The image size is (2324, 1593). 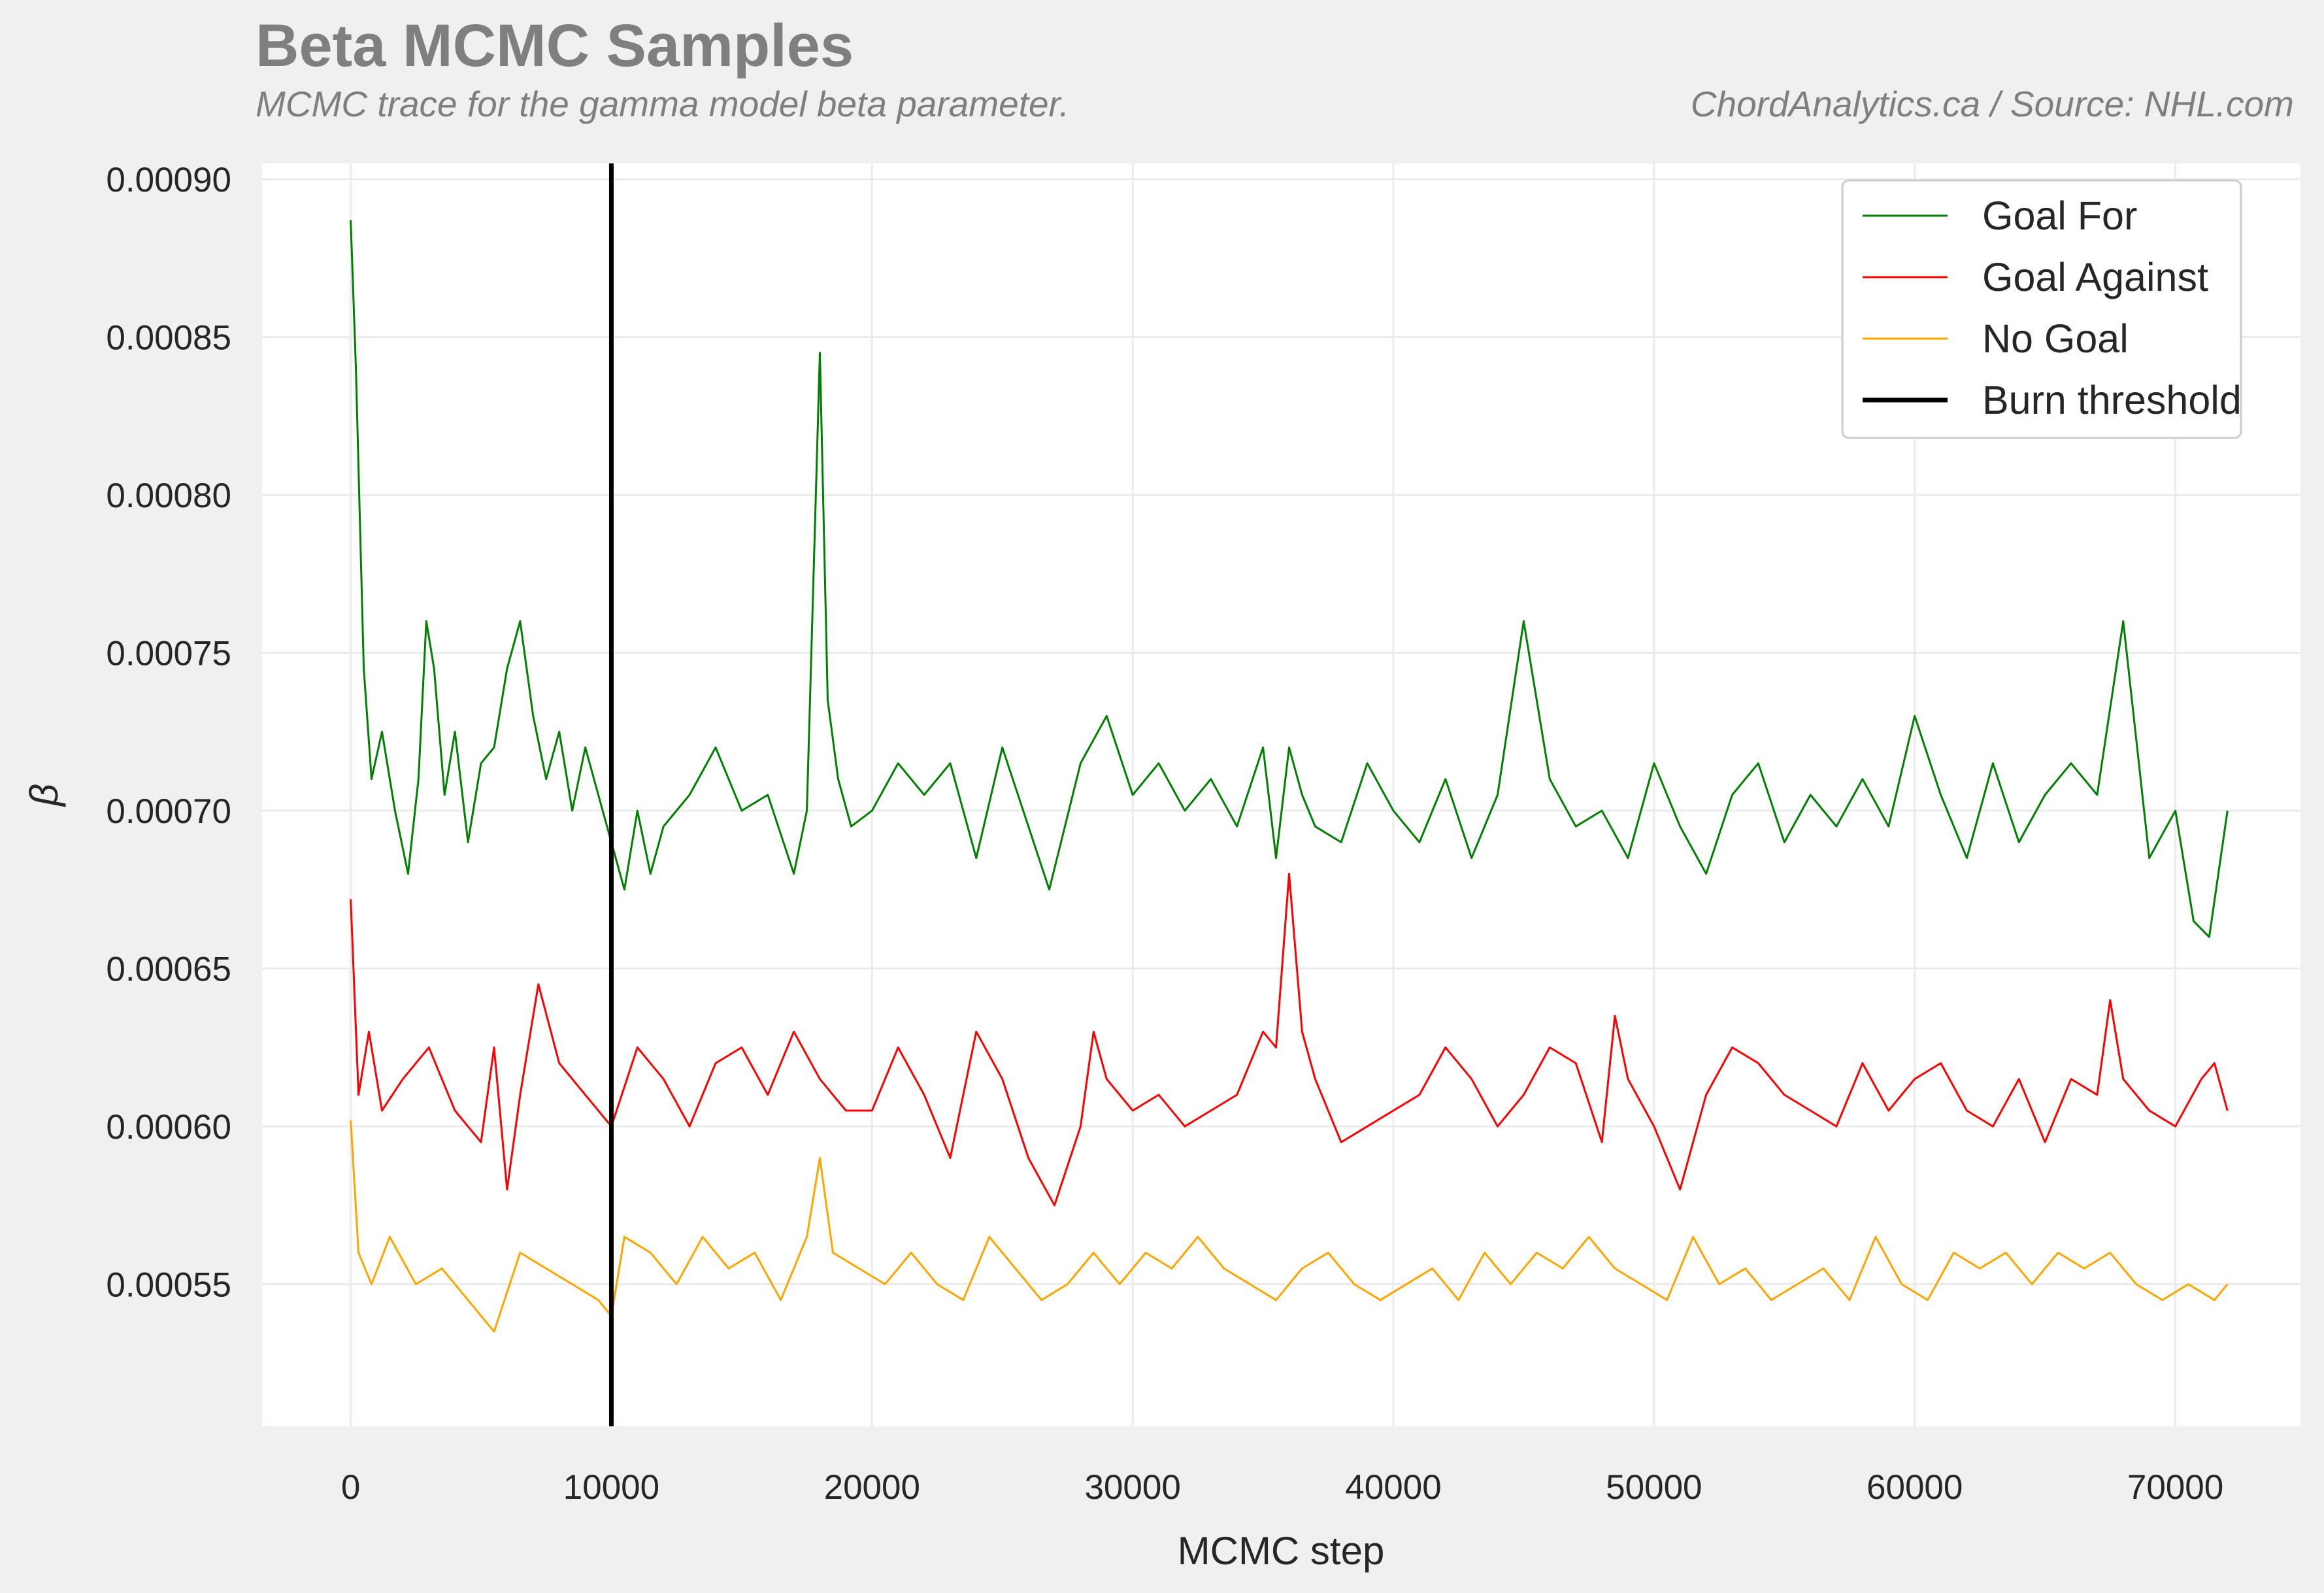 I want to click on y-axis-label: β, so click(x=44, y=795).